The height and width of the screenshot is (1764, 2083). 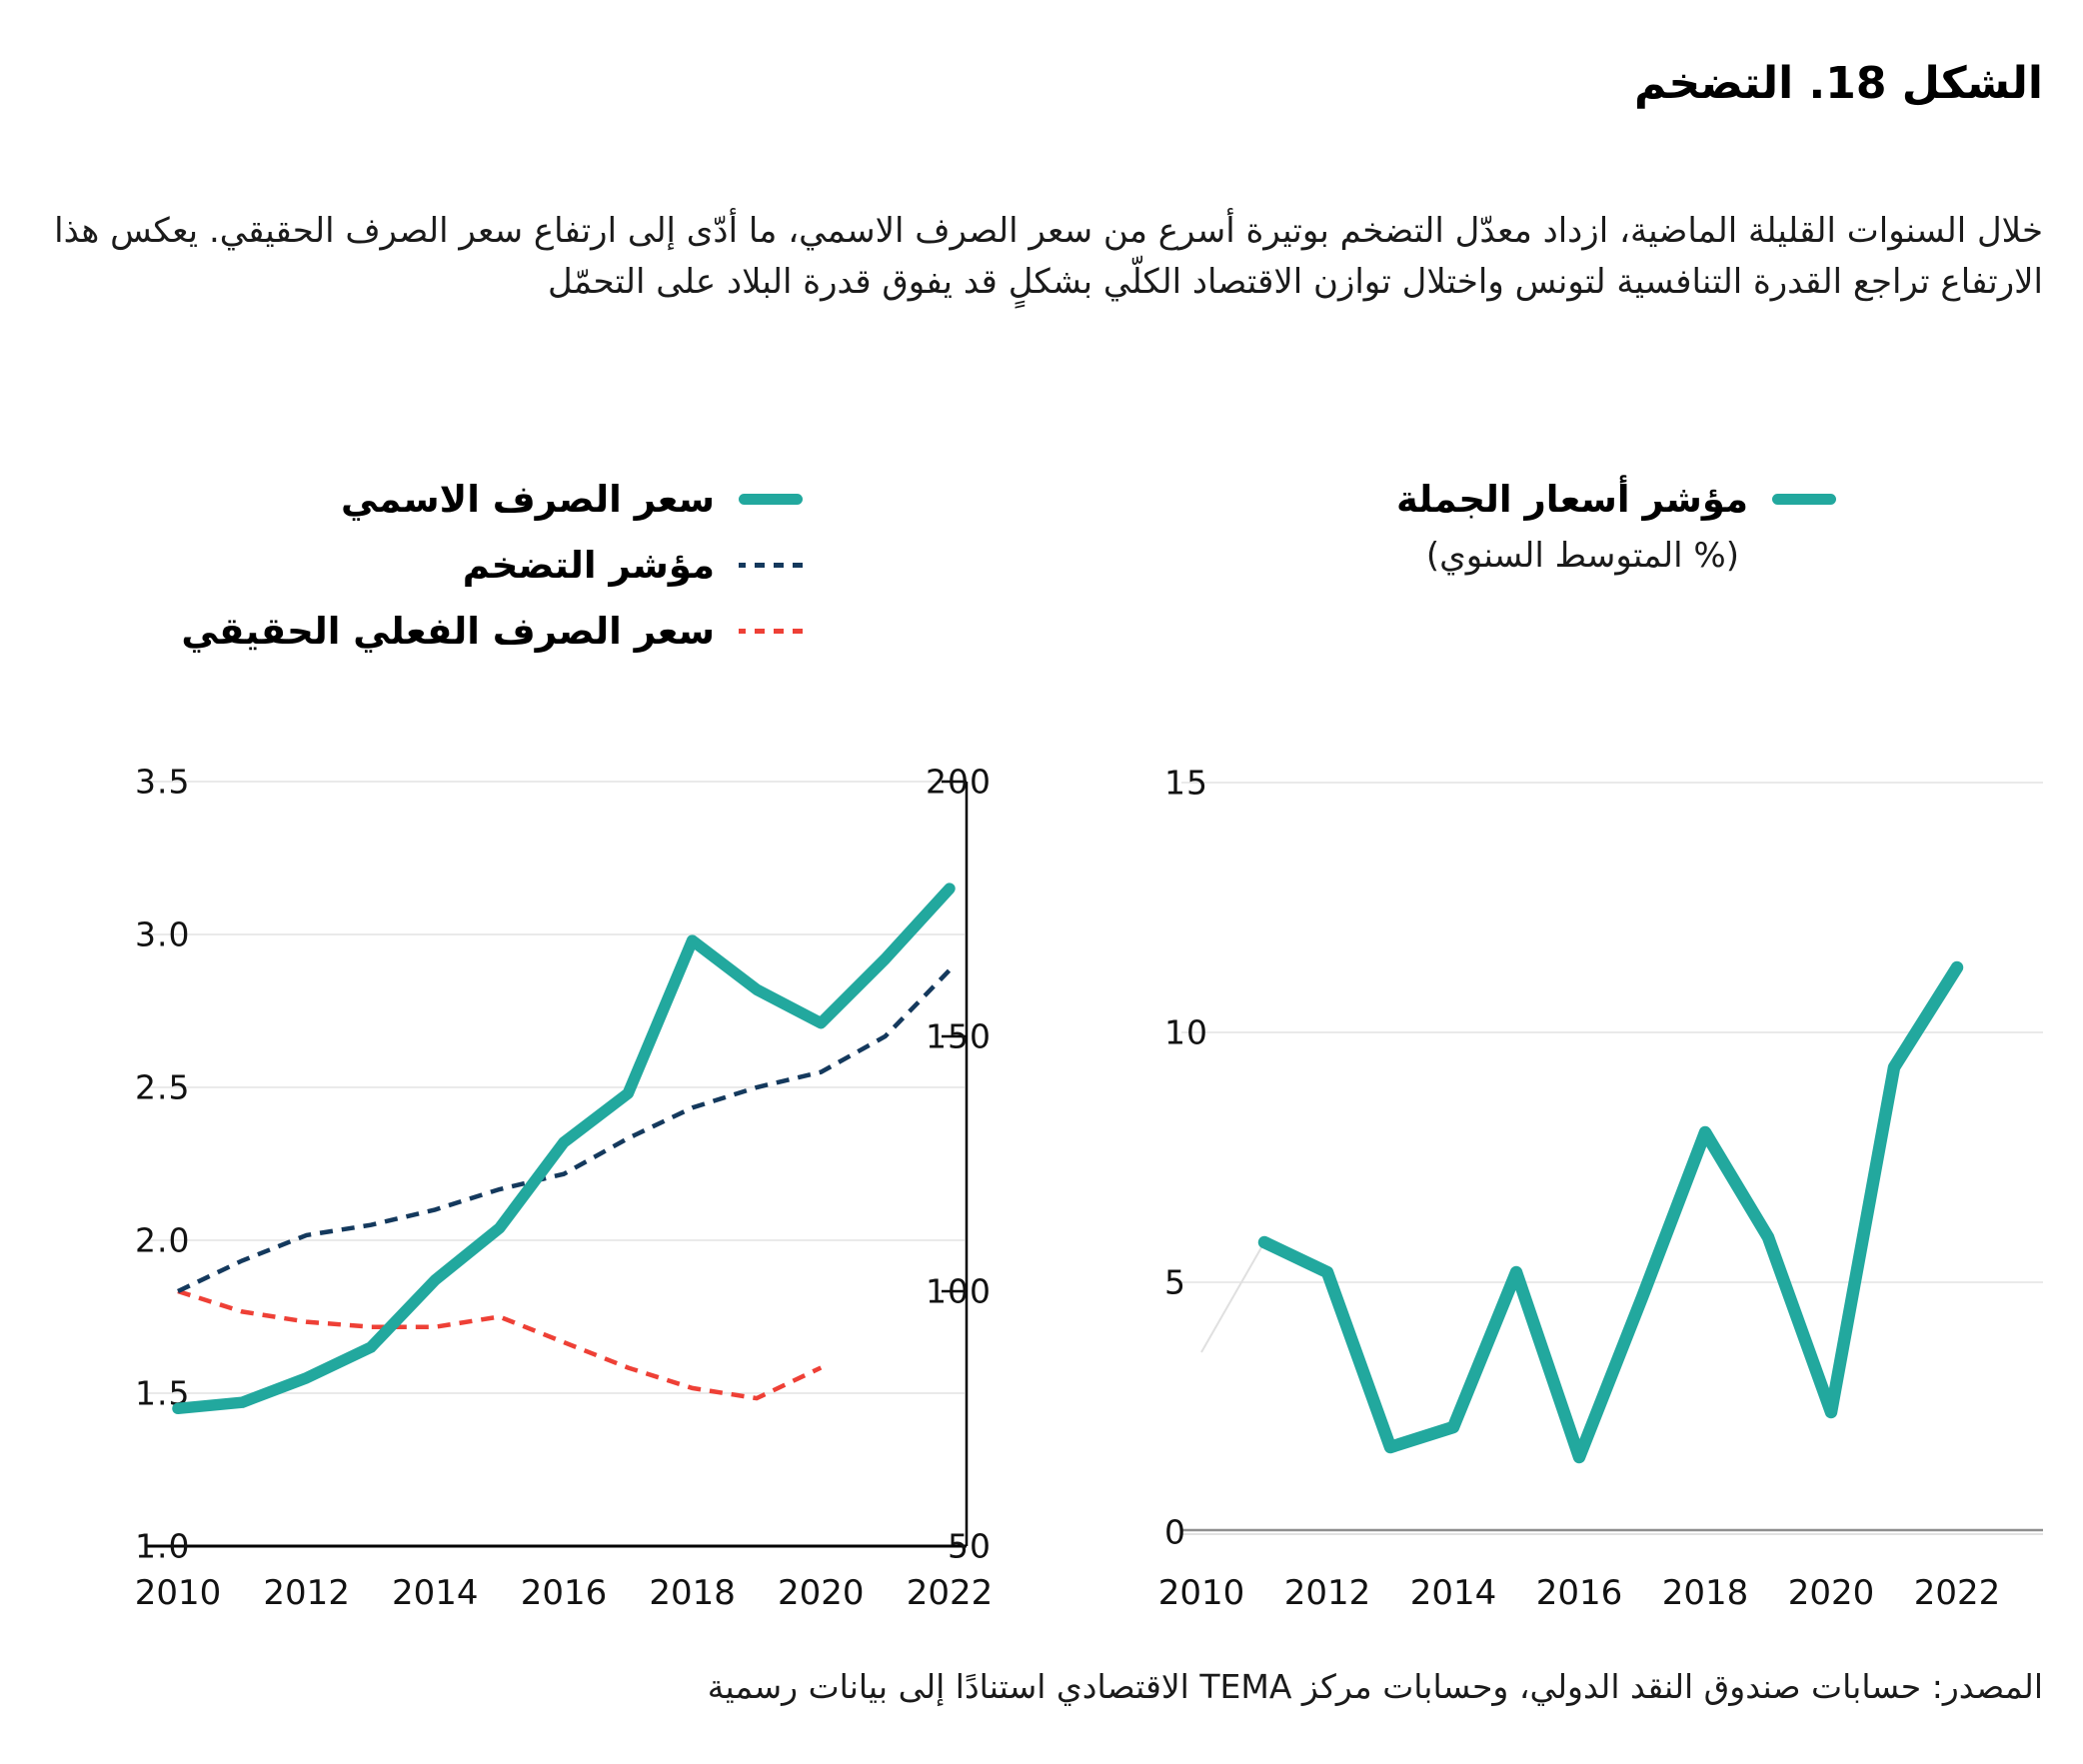 What do you see at coordinates (500, 1345) in the screenshot?
I see `left-chart-series-real-effective-exchange-rate` at bounding box center [500, 1345].